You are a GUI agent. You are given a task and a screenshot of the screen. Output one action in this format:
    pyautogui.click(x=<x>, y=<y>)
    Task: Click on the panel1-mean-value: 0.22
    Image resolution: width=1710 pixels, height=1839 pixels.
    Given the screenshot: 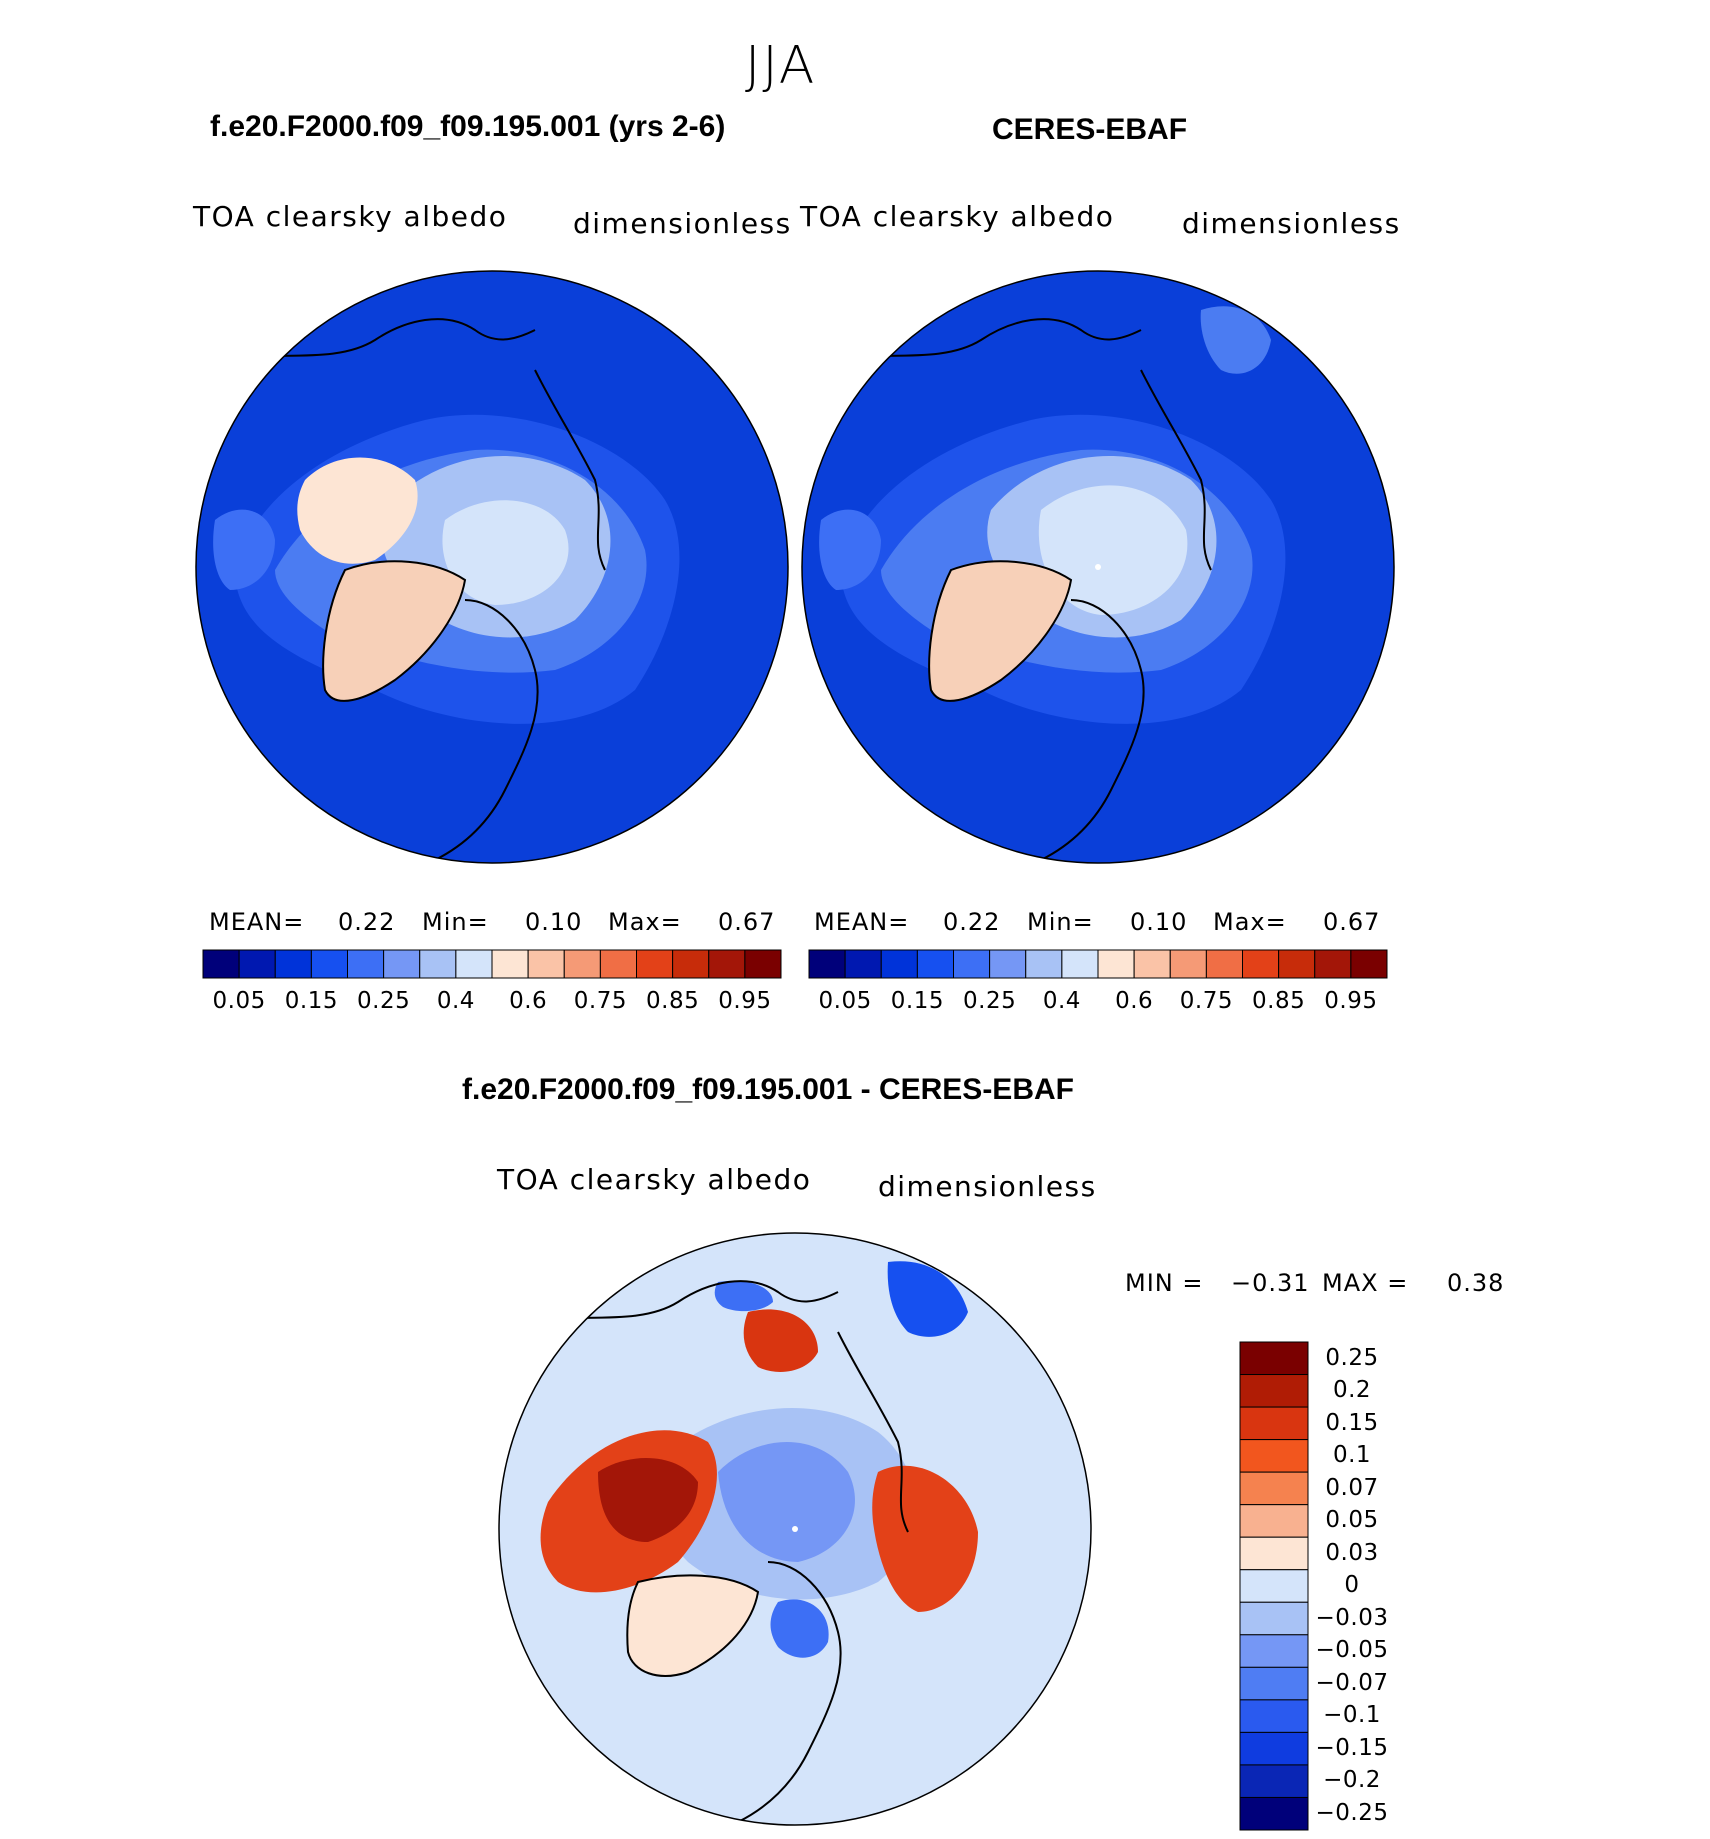 What is the action you would take?
    pyautogui.click(x=367, y=922)
    